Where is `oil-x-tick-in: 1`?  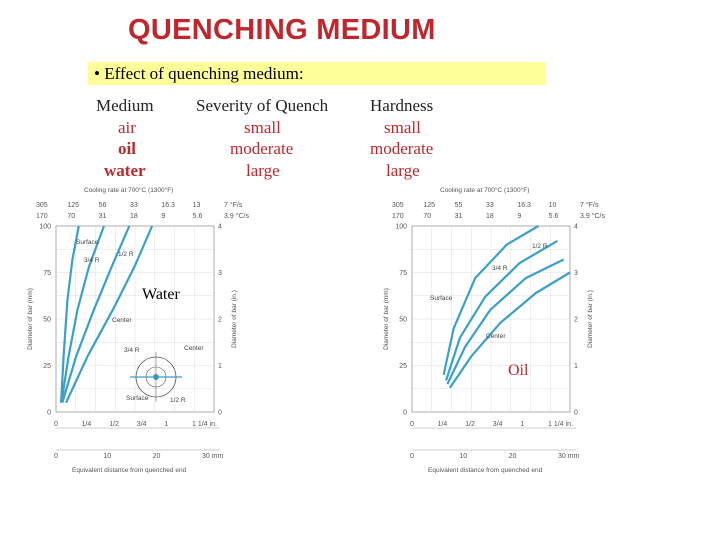
oil-x-tick-in: 1 is located at coordinates (522, 424).